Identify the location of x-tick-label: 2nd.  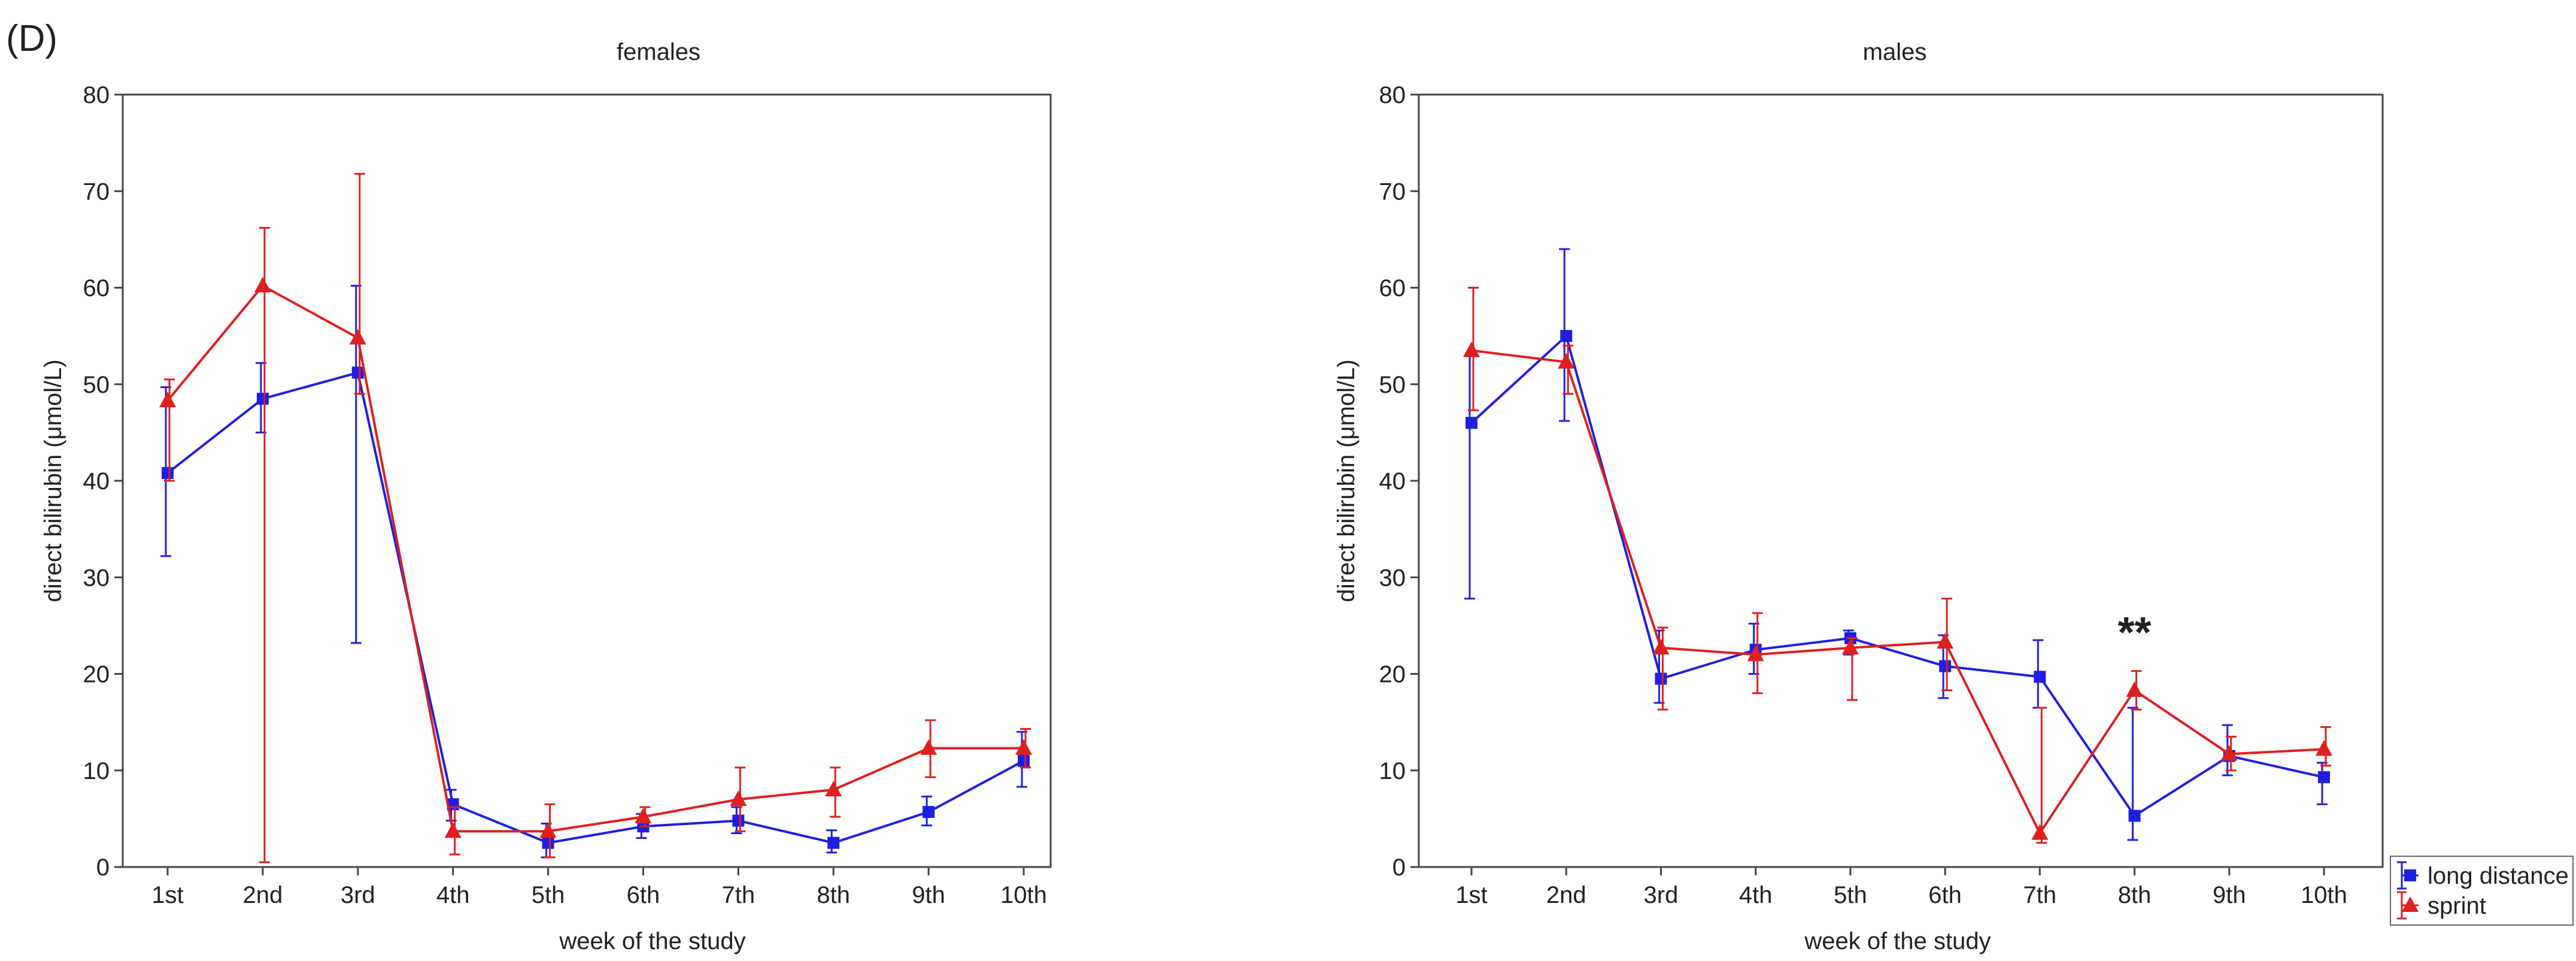
(263, 895).